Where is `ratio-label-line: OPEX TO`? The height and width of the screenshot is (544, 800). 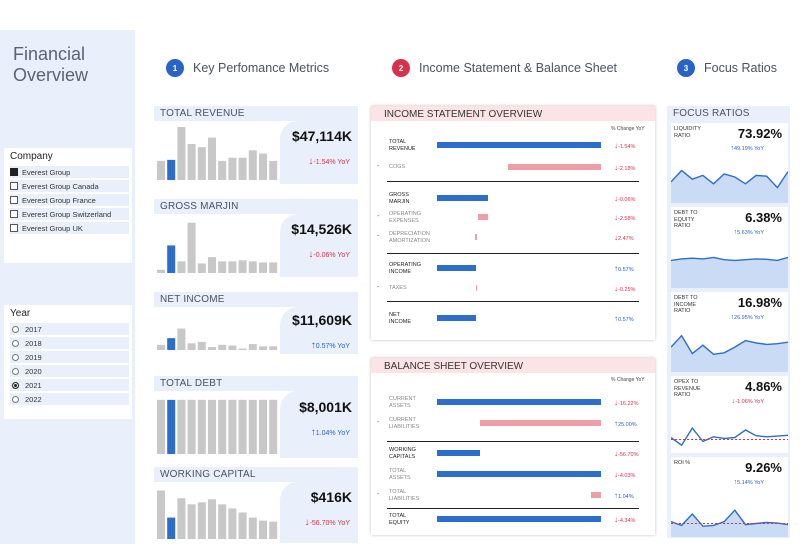
ratio-label-line: OPEX TO is located at coordinates (686, 382).